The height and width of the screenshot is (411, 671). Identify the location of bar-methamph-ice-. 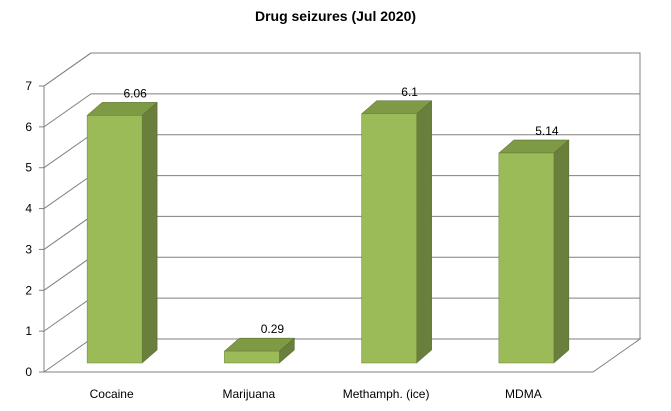
(396, 232).